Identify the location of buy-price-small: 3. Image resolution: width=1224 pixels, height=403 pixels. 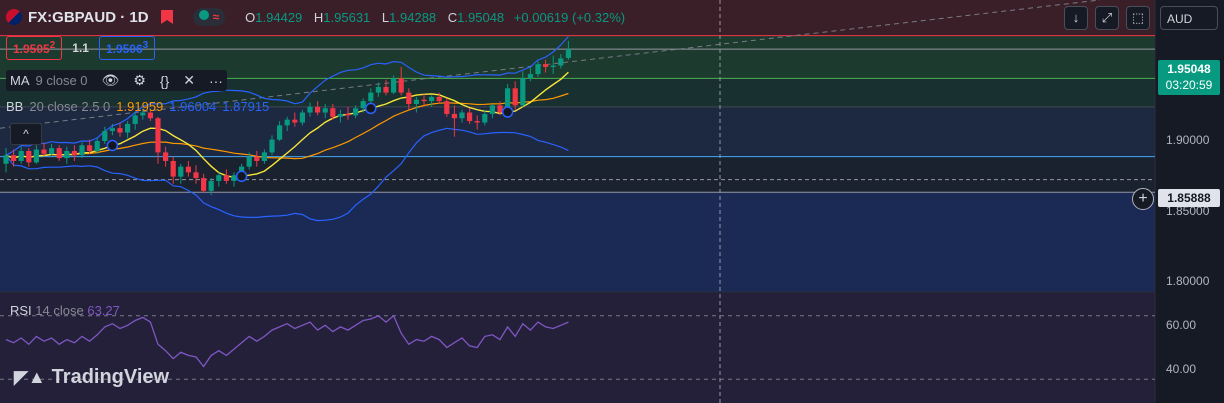
(145, 45).